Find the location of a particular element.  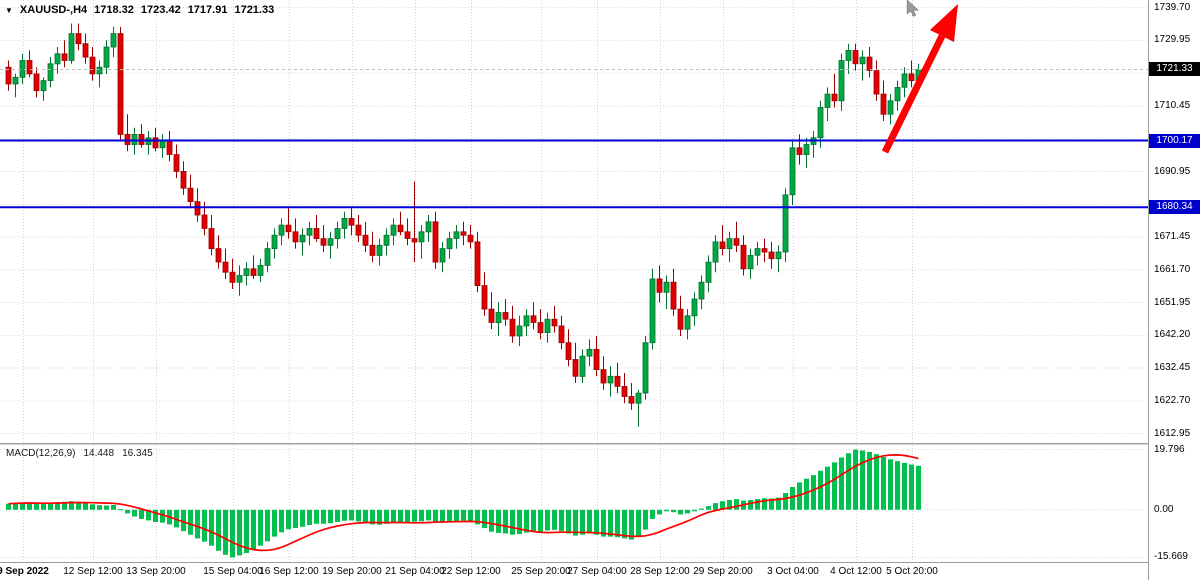

time-tick-label: 29 Sep 20:00 is located at coordinates (723, 571).